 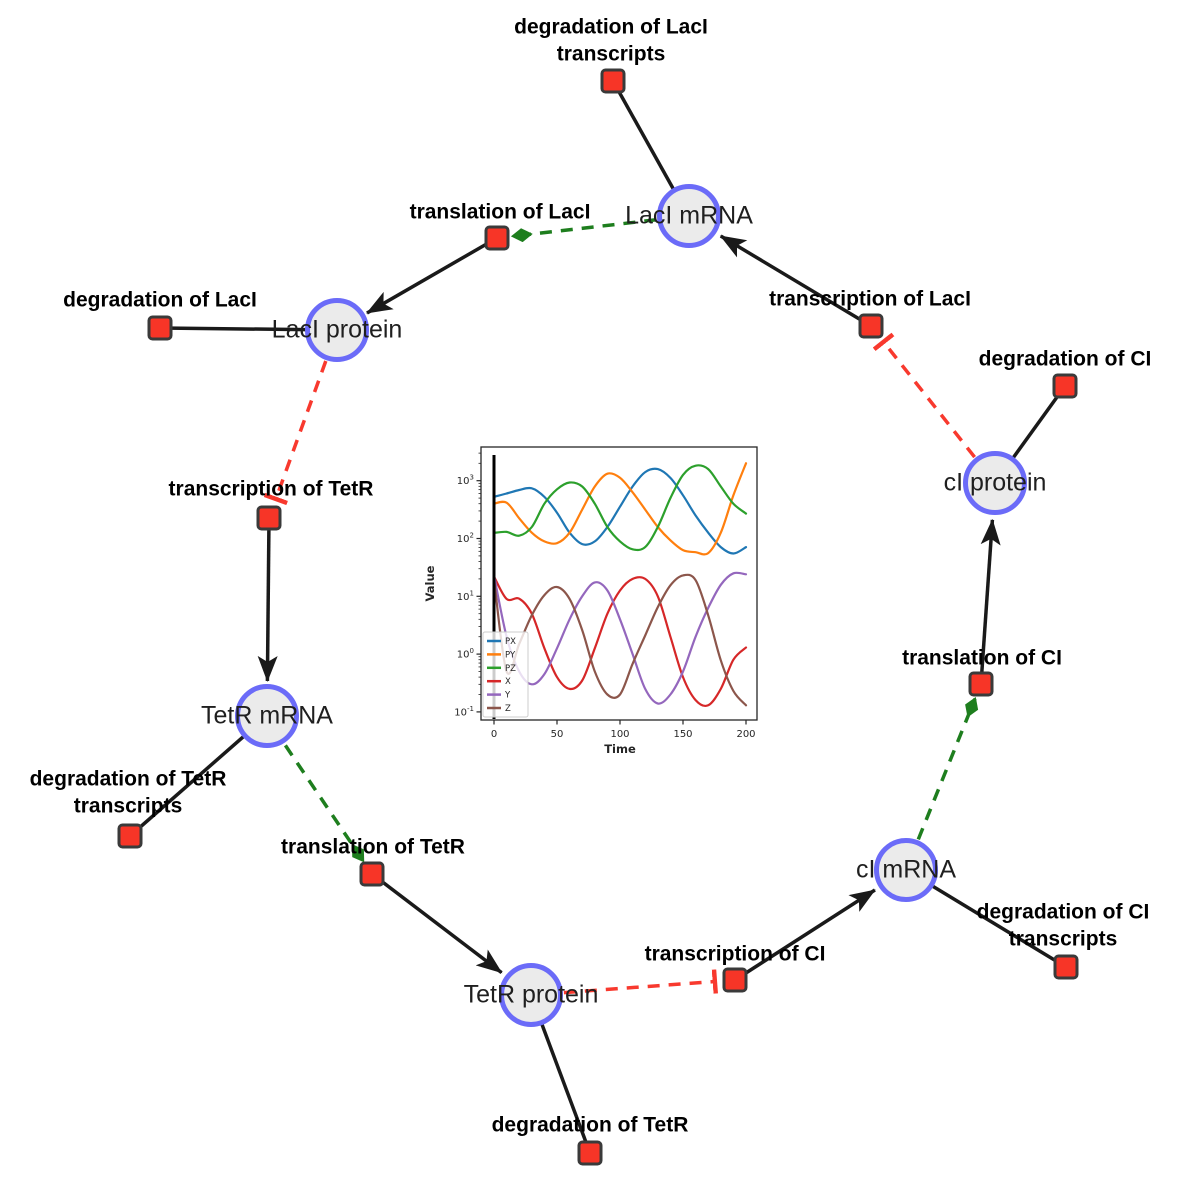 What do you see at coordinates (436, 923) in the screenshot?
I see `edge-translation-tetr-to-tetr-protein` at bounding box center [436, 923].